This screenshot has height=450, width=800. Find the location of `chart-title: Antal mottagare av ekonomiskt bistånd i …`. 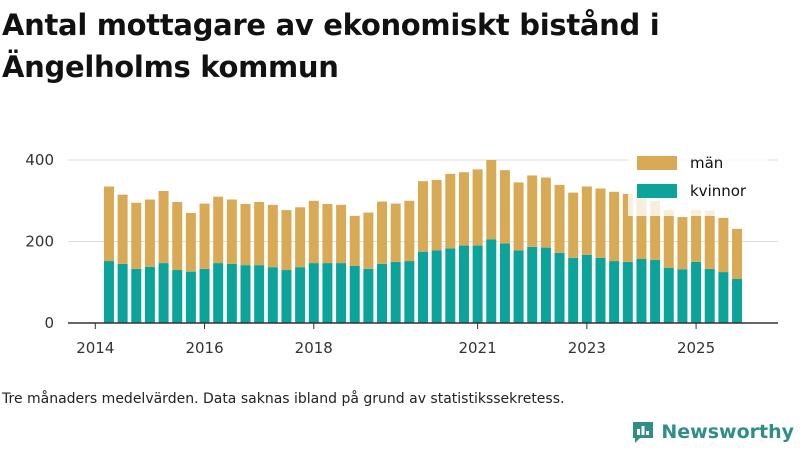

chart-title: Antal mottagare av ekonomiskt bistånd i … is located at coordinates (331, 46).